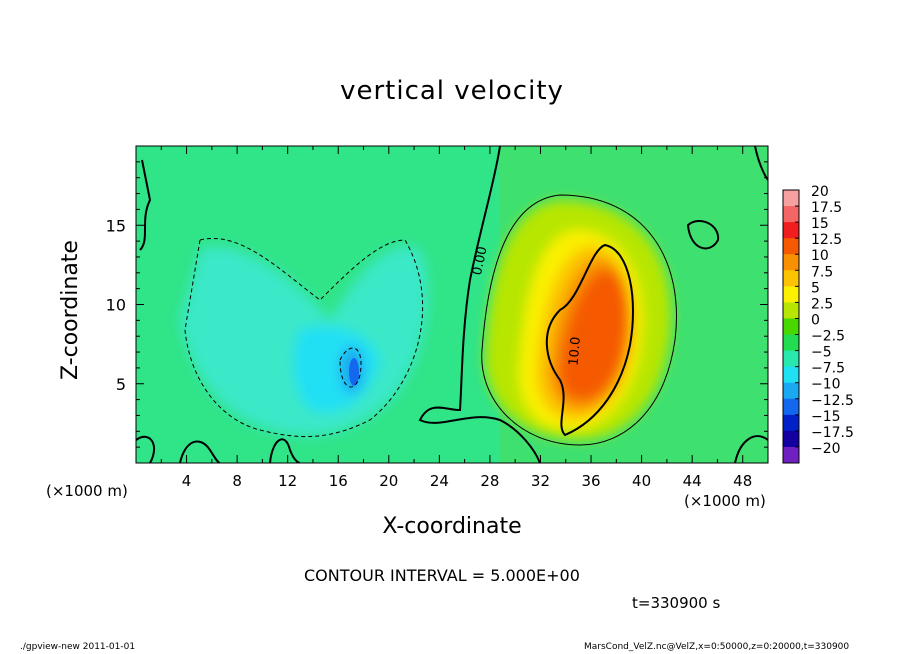  What do you see at coordinates (820, 192) in the screenshot?
I see `colorbar-label: 20` at bounding box center [820, 192].